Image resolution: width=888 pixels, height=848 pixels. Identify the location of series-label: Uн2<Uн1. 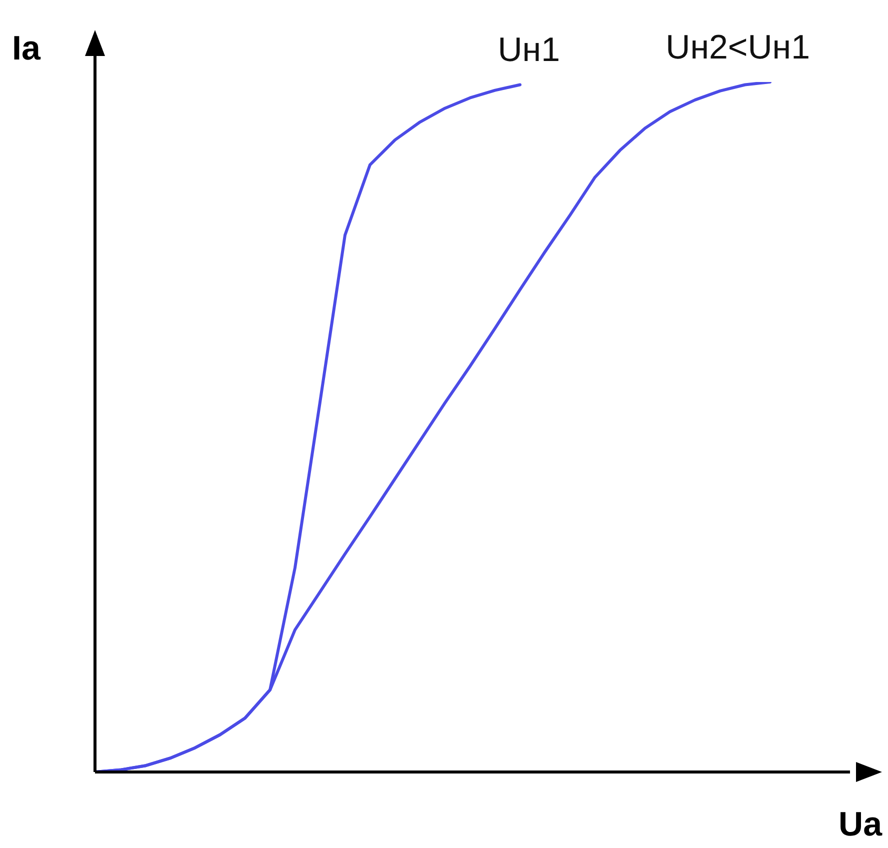
(738, 47).